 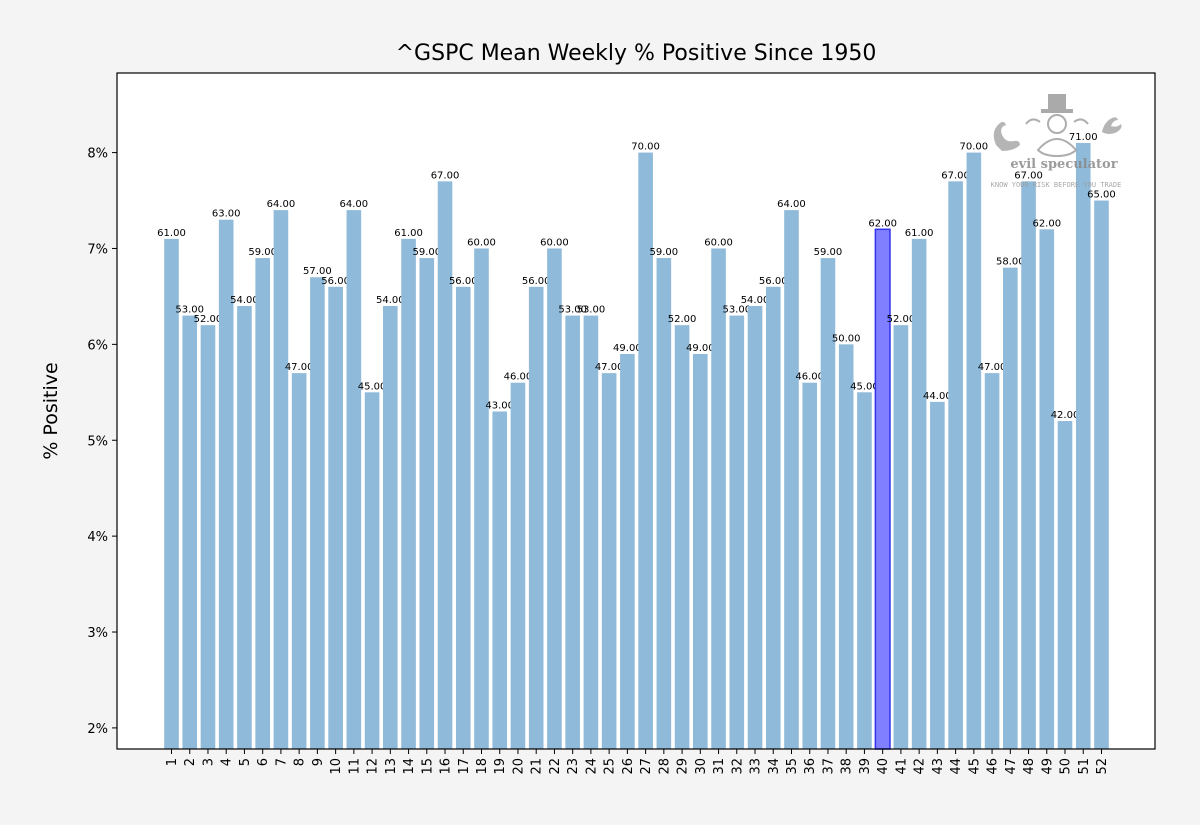 What do you see at coordinates (51, 410) in the screenshot?
I see `y-axis-label: % Positive` at bounding box center [51, 410].